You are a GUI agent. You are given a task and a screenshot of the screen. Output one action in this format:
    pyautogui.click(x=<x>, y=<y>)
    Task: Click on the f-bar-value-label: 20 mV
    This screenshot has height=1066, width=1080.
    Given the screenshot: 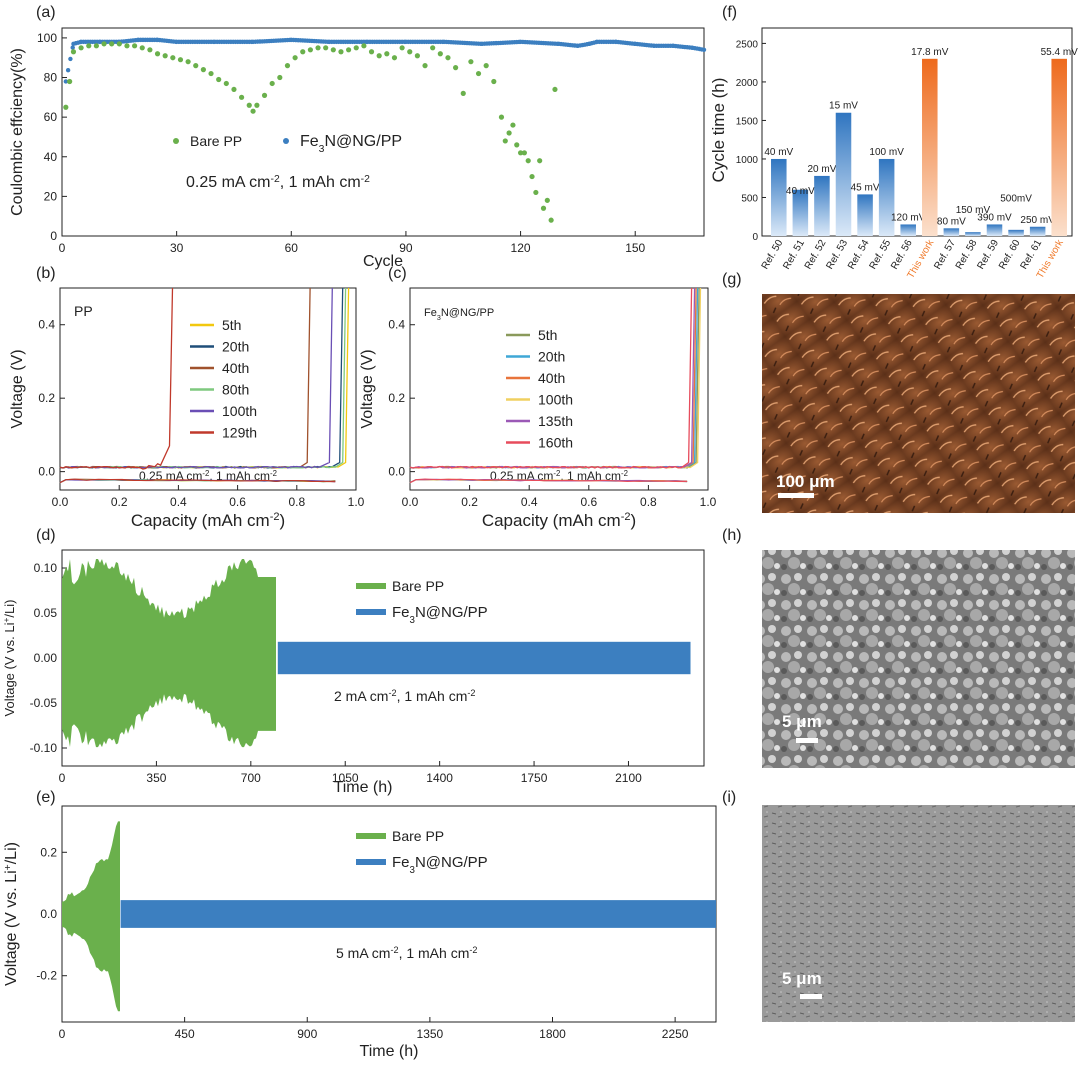 What is the action you would take?
    pyautogui.click(x=821, y=169)
    